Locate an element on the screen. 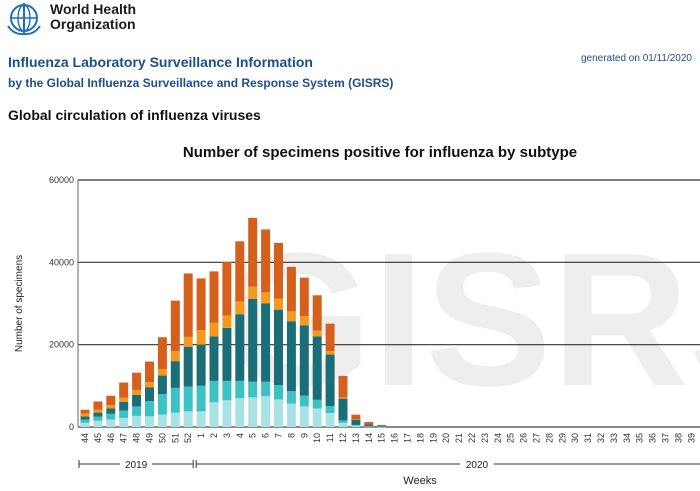  x-tick-label: 36 is located at coordinates (653, 438).